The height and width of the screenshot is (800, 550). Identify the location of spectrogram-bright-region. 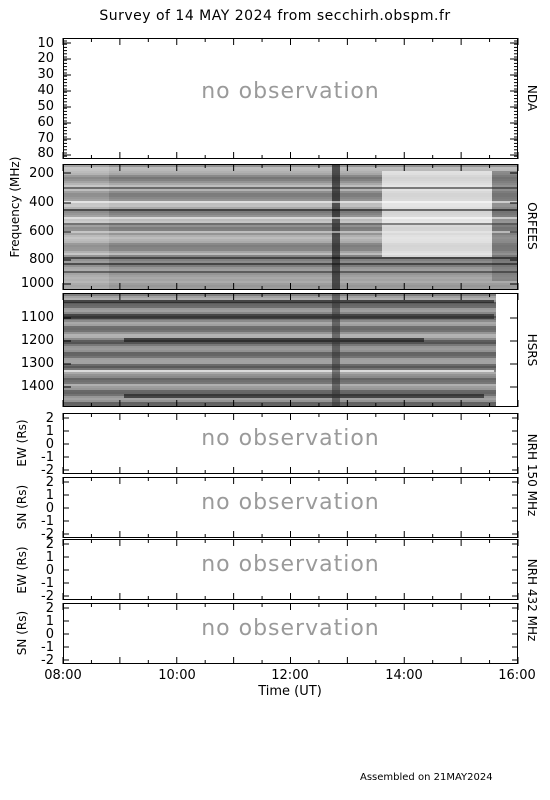
(437, 214).